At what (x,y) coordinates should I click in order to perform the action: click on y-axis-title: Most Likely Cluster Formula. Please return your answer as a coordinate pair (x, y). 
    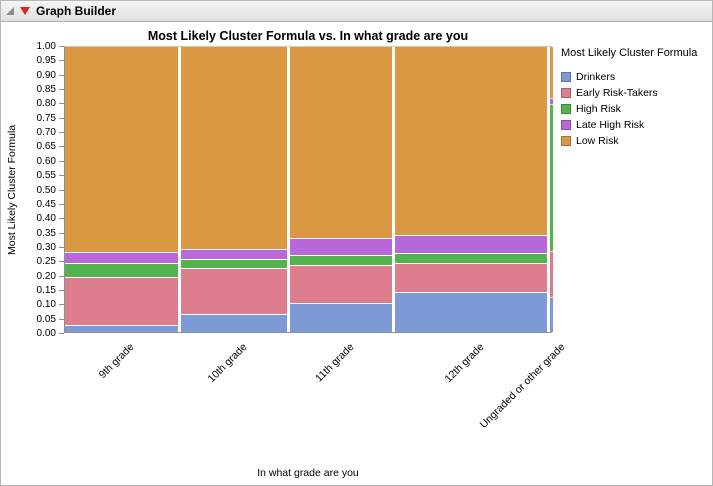
    Looking at the image, I should click on (12, 189).